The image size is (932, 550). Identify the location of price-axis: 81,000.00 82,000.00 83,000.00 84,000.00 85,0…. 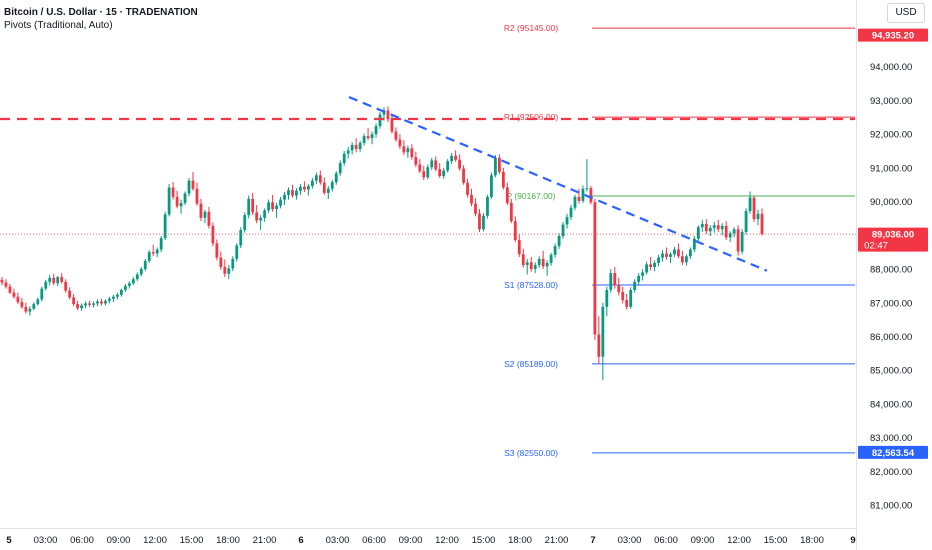
(891, 286).